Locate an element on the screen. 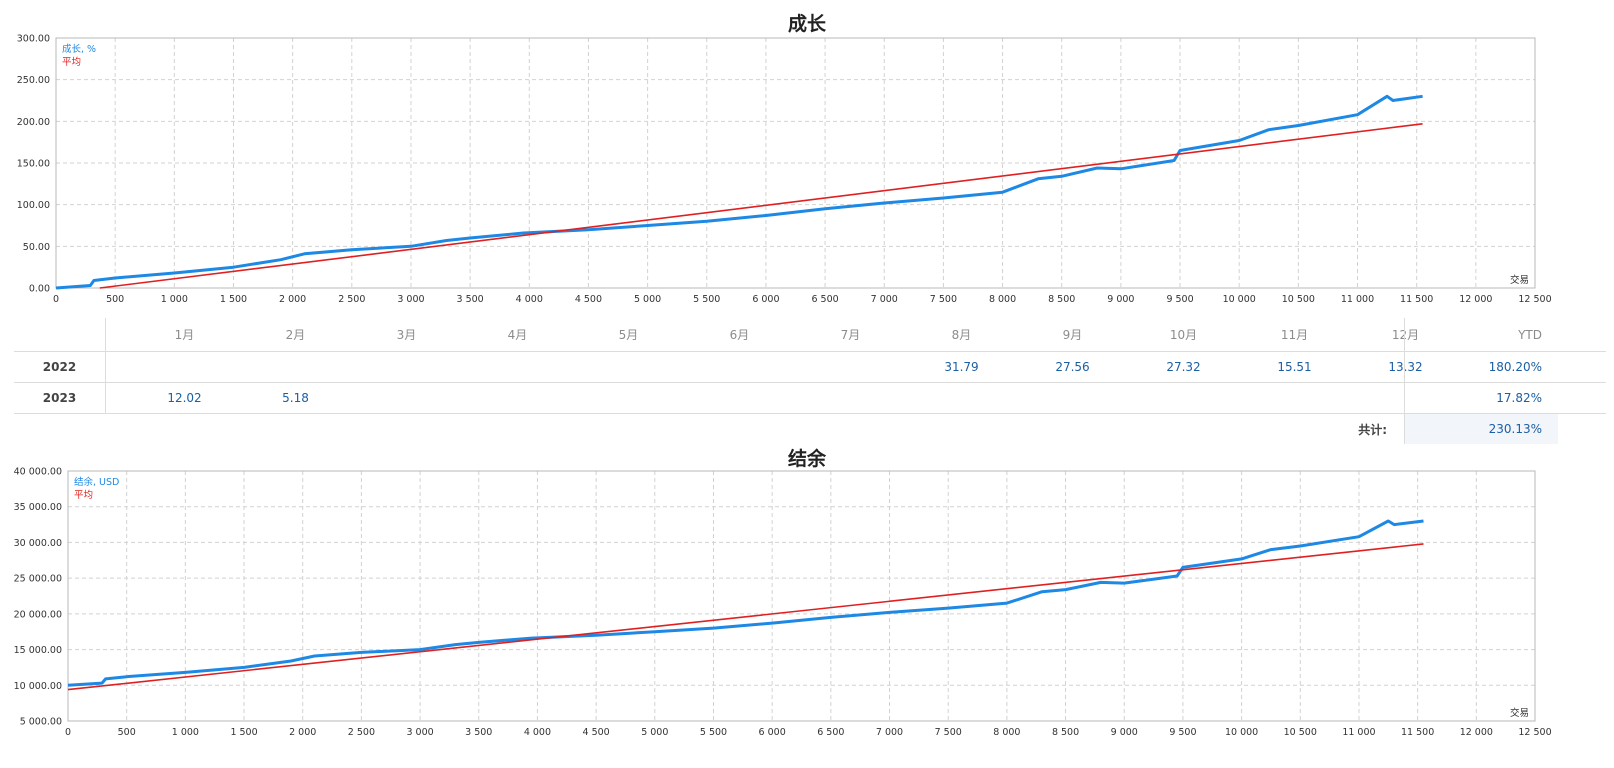 The width and height of the screenshot is (1614, 768). year-header-cell is located at coordinates (60, 334).